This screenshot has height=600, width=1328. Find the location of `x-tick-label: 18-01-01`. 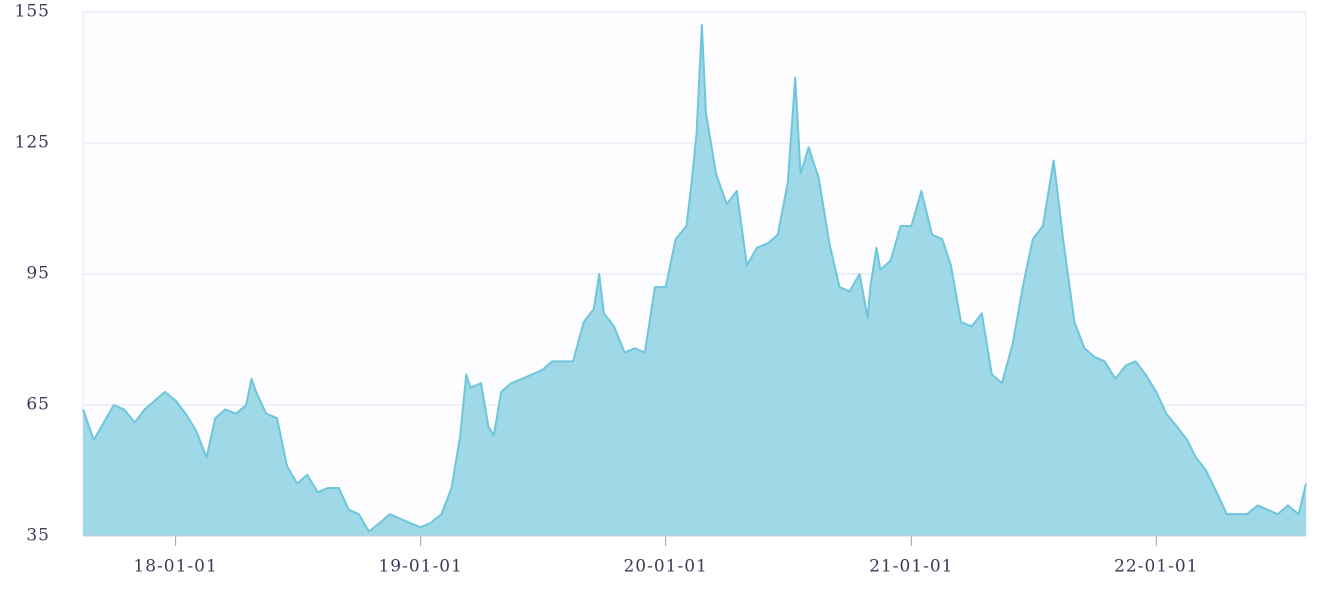

x-tick-label: 18-01-01 is located at coordinates (175, 567).